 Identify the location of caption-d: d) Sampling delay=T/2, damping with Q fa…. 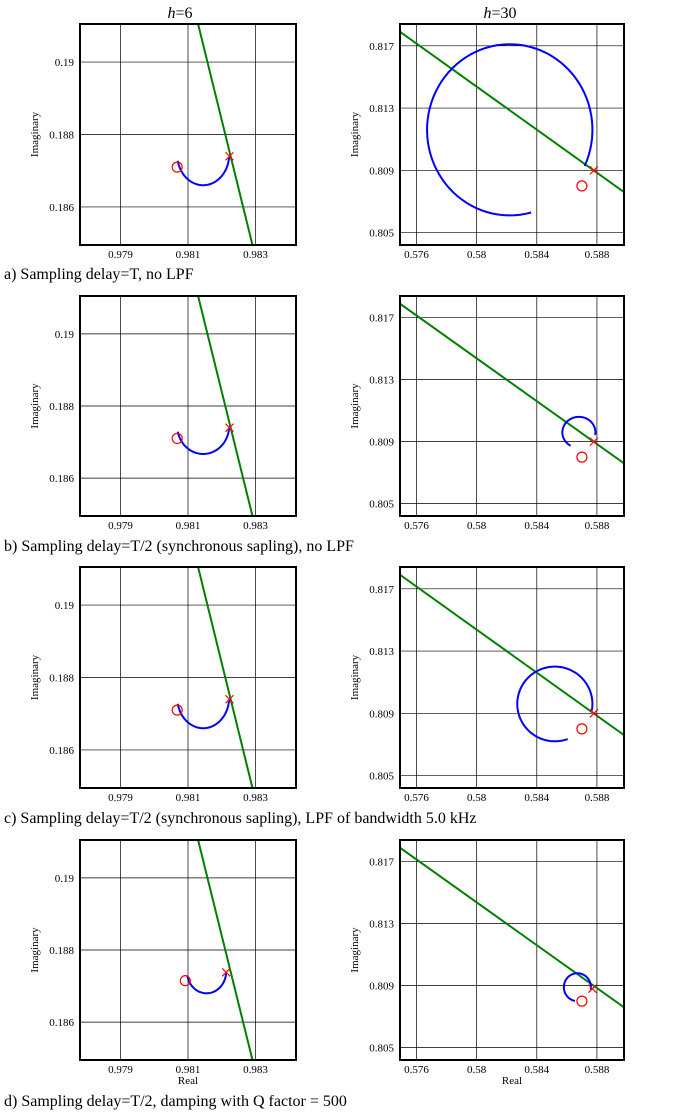
(175, 1101).